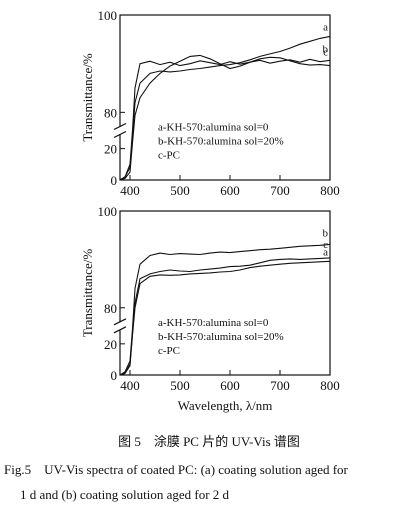 This screenshot has height=516, width=418. I want to click on caption-zh: 图 5 涂膜 PC 片的 UV-Vis 谱图, so click(209, 441).